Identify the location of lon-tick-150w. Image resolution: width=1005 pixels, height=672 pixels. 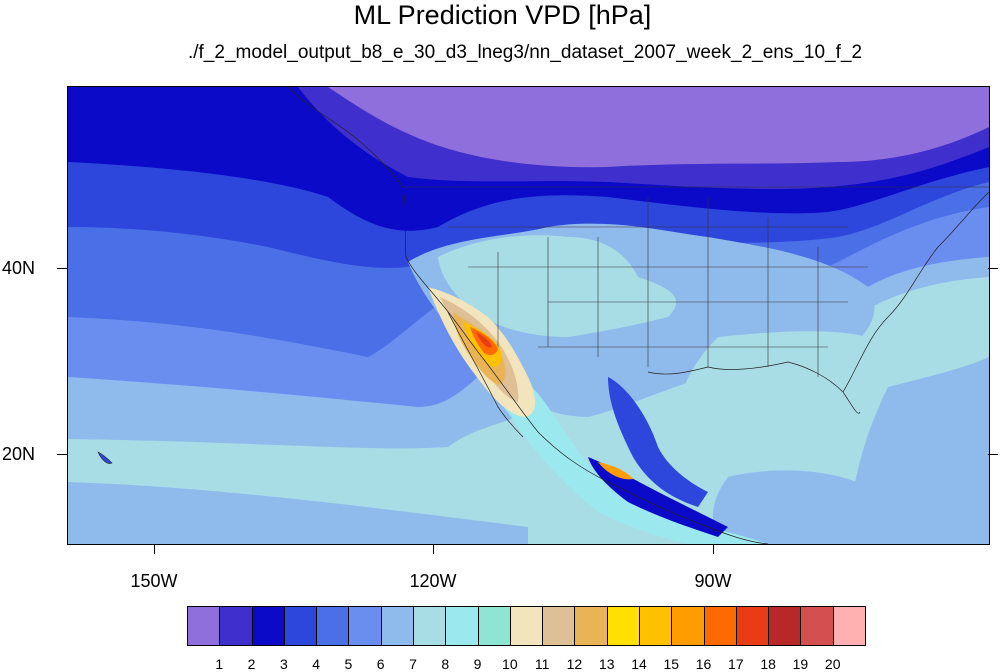
(154, 549).